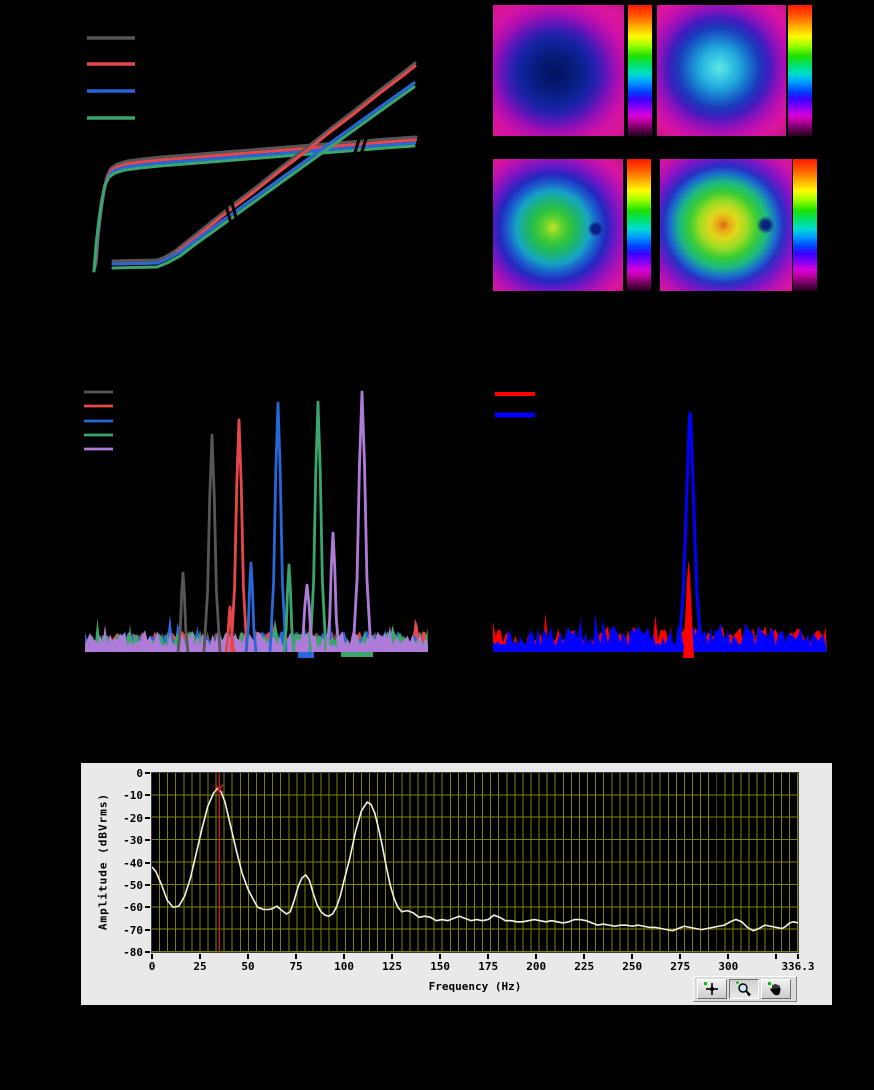 This screenshot has height=1090, width=874. Describe the element at coordinates (306, 655) in the screenshot. I see `noise-underblock-blue` at that location.